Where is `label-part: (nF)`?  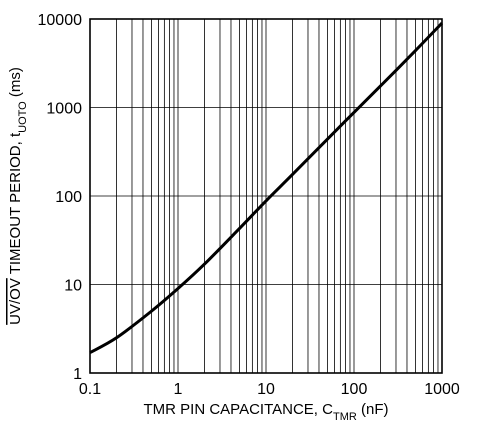
label-part: (nF) is located at coordinates (373, 409).